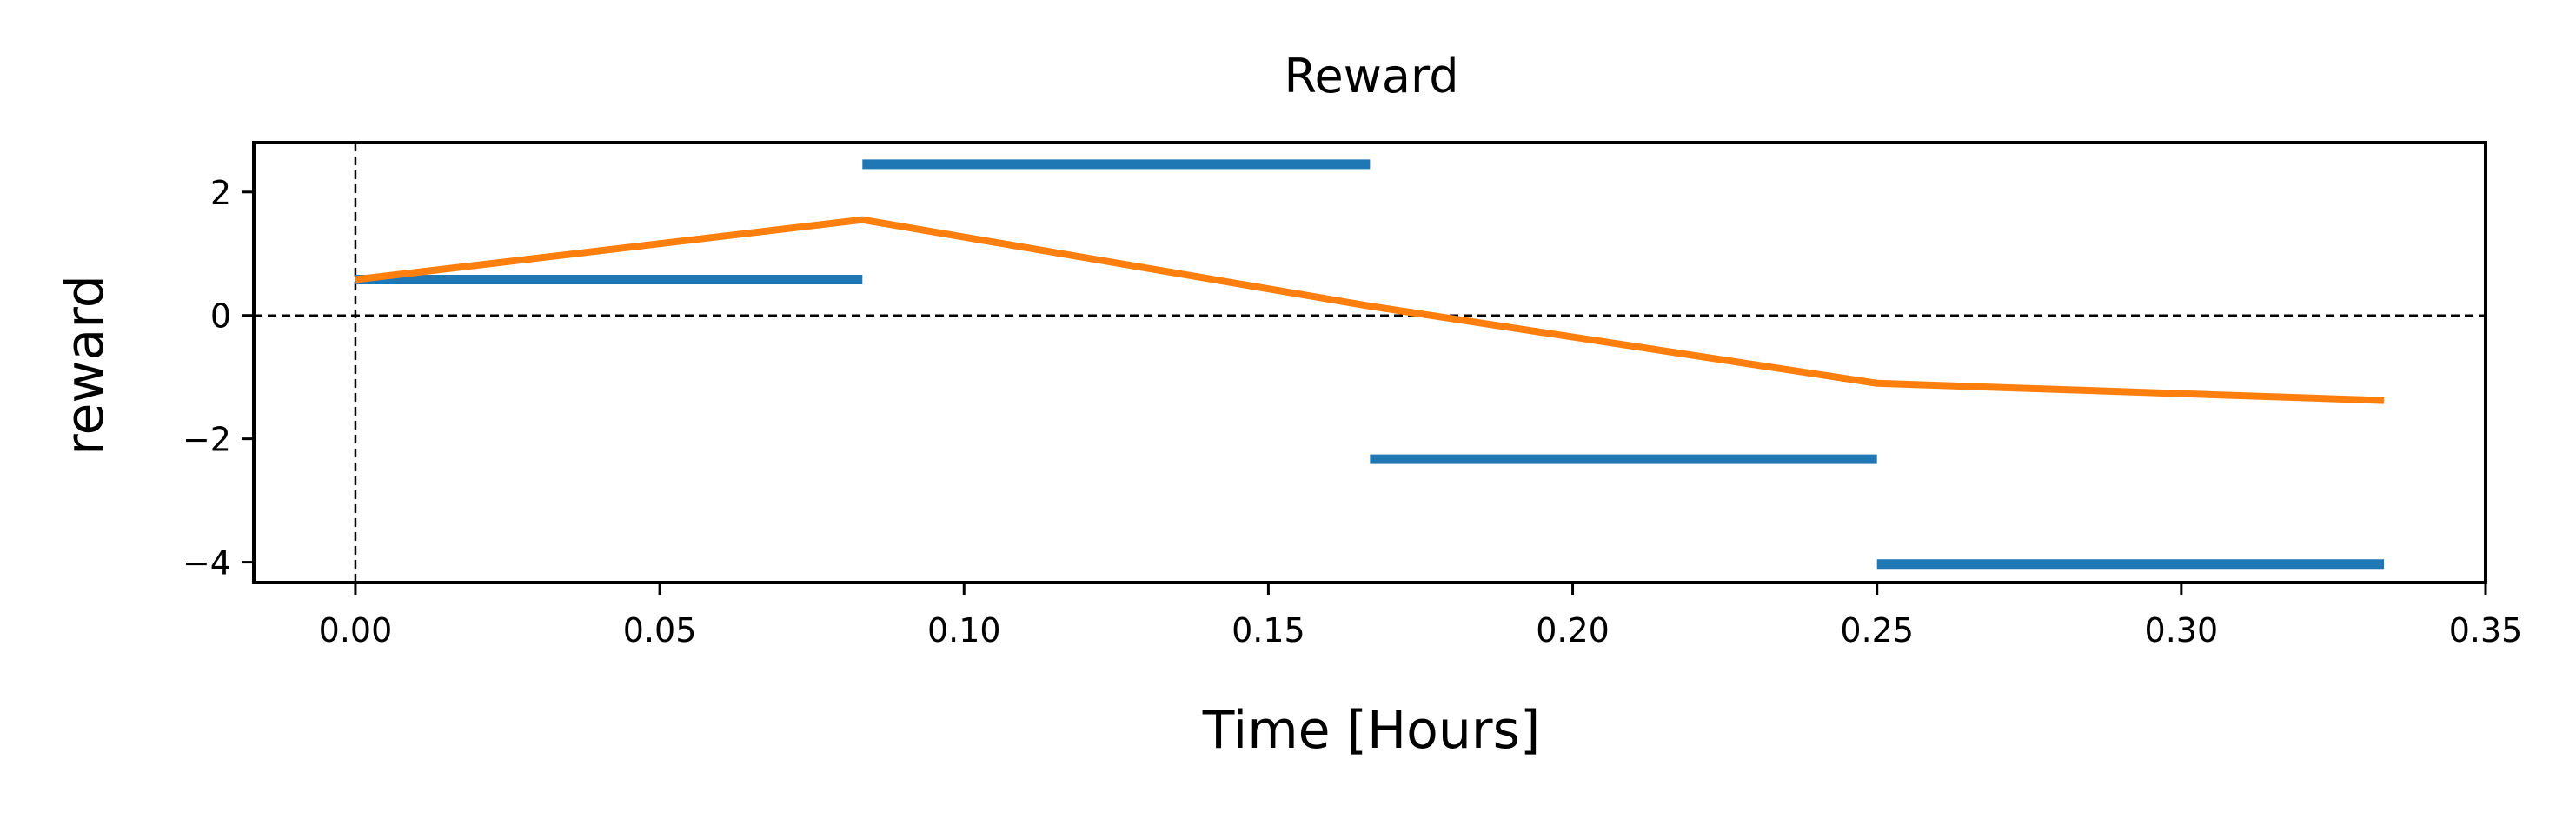  I want to click on x-axis-label: Time [Hours], so click(1371, 730).